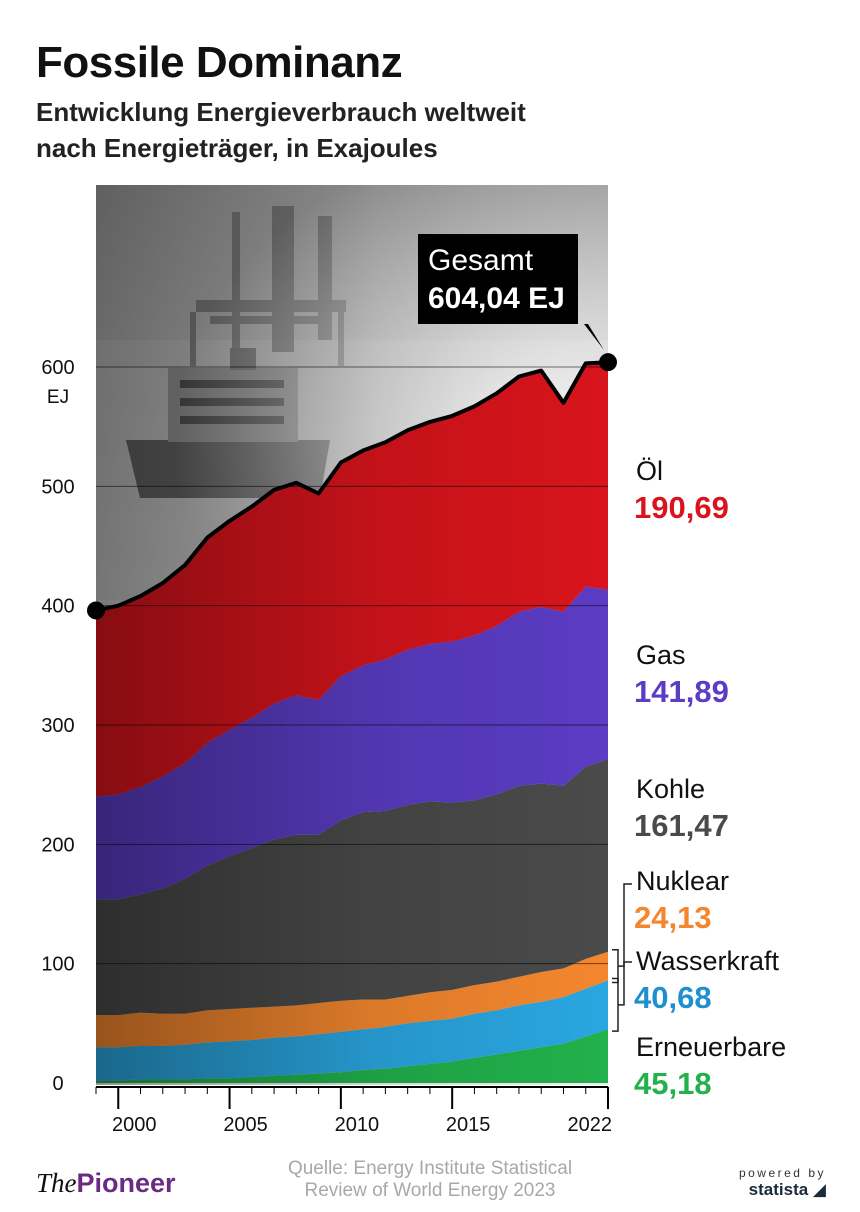 The width and height of the screenshot is (860, 1212). I want to click on x-tick-label: 2022, so click(590, 1125).